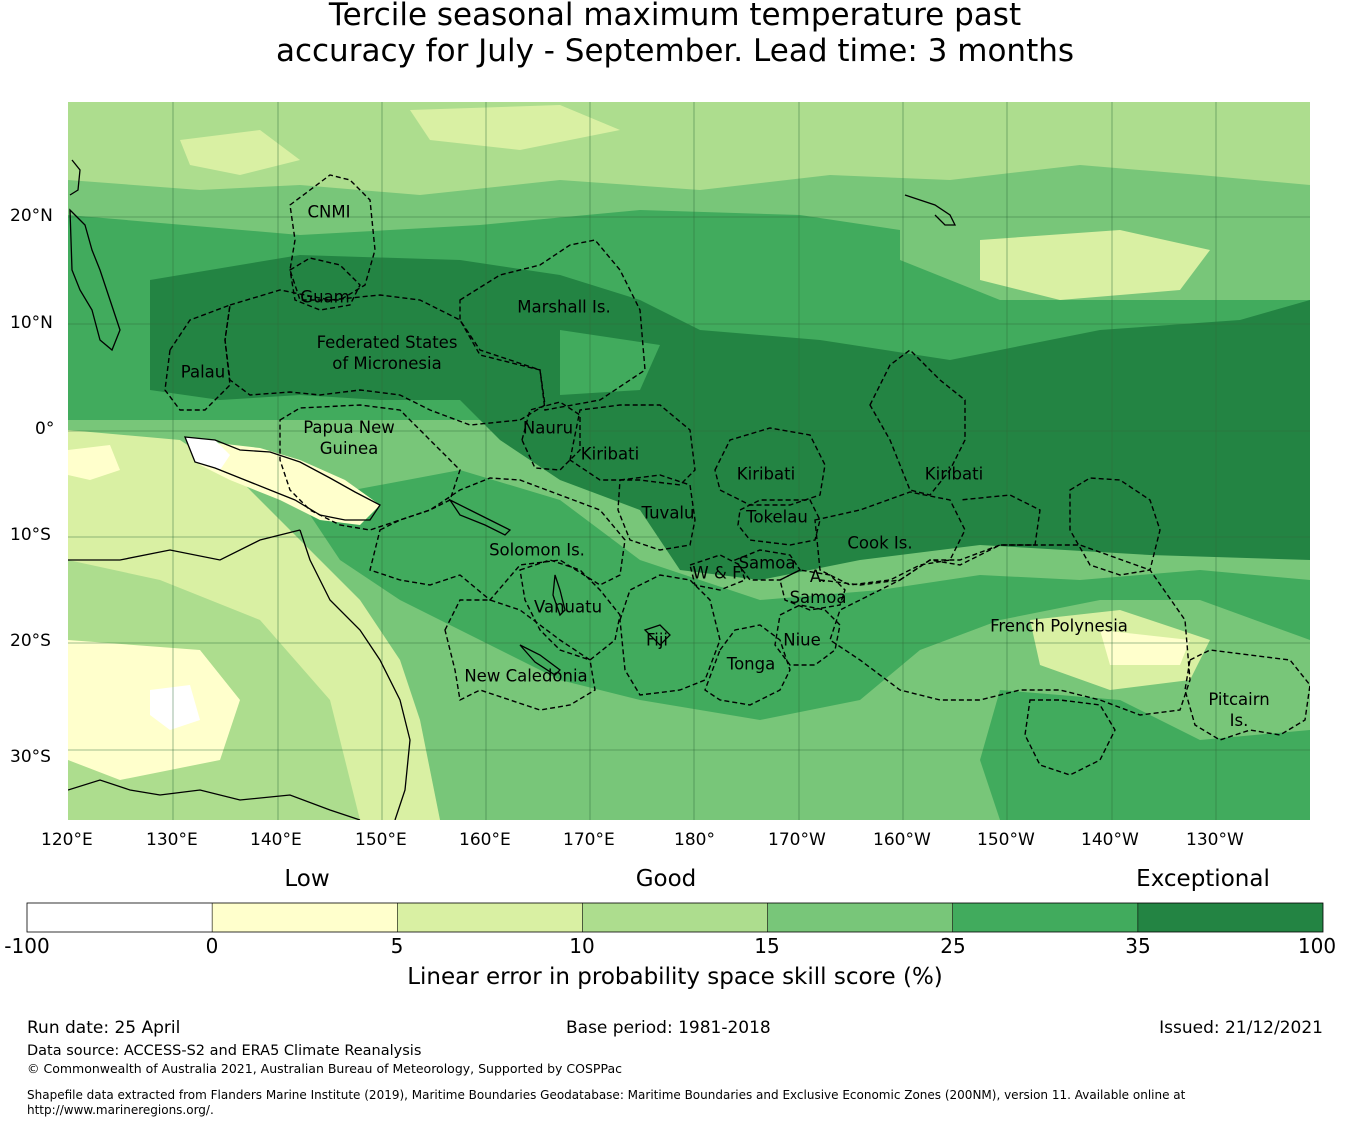 The height and width of the screenshot is (1125, 1350). What do you see at coordinates (1203, 879) in the screenshot?
I see `legend-category-exceptional: Exceptional` at bounding box center [1203, 879].